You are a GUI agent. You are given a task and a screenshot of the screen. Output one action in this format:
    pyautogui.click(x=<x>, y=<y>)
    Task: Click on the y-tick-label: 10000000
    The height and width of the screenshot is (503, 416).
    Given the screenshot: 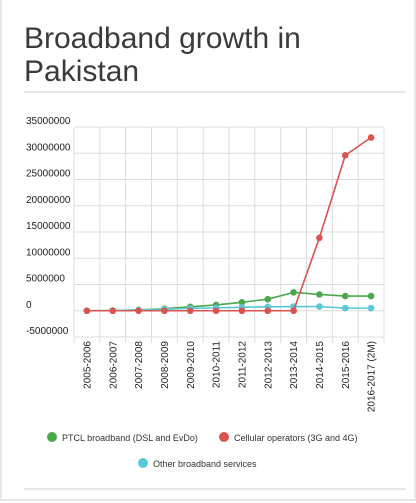 What is the action you would take?
    pyautogui.click(x=48, y=252)
    